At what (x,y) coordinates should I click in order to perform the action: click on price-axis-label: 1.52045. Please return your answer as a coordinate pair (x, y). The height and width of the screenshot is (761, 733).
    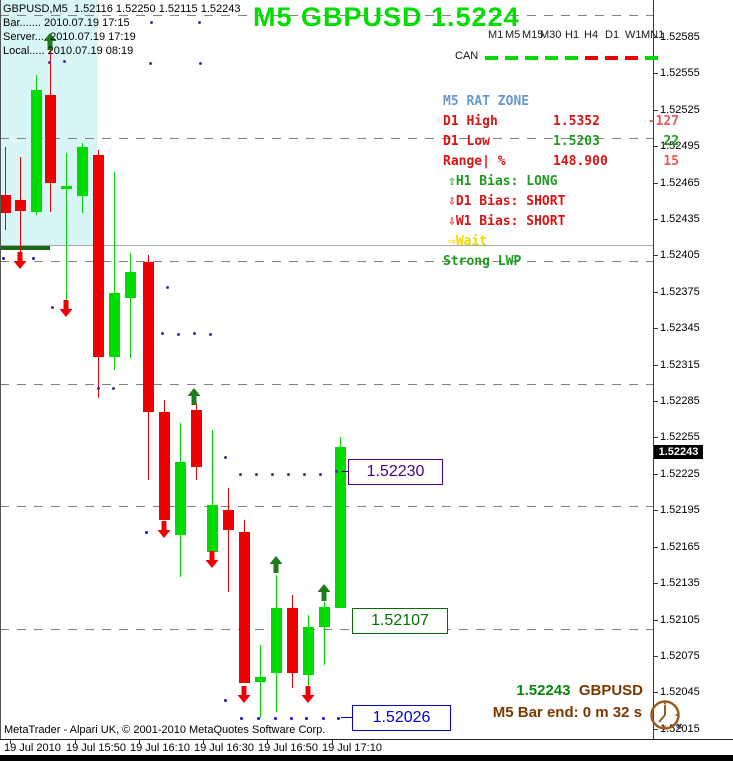
    Looking at the image, I should click on (680, 692).